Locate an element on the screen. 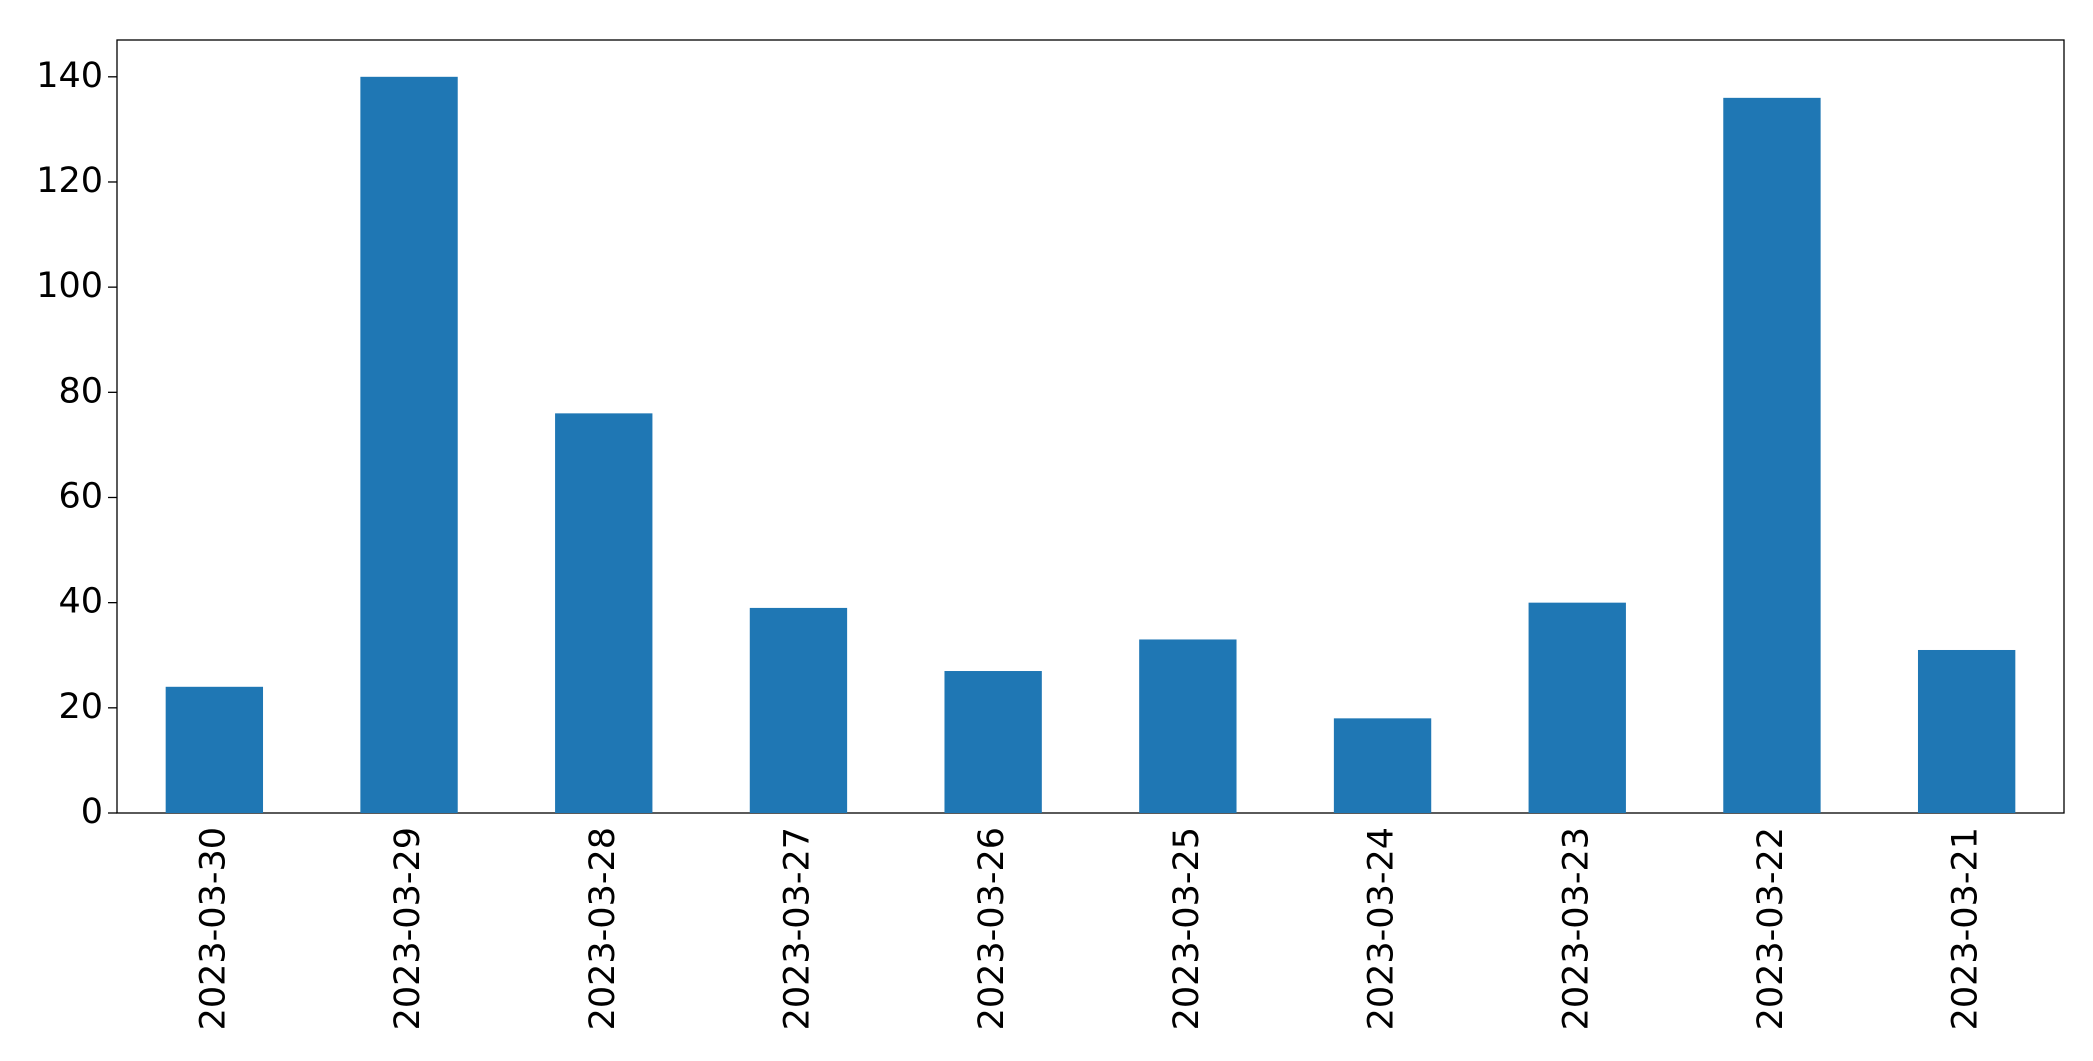  x-tick-label: 2023-03-23 is located at coordinates (1576, 928).